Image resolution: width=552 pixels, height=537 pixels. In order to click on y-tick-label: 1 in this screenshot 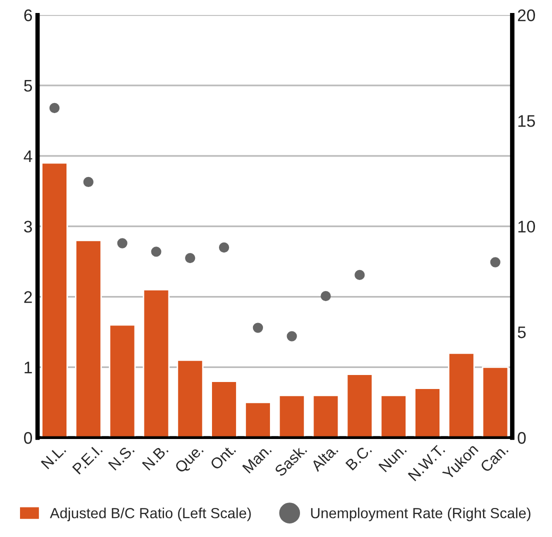, I will do `click(28, 368)`.